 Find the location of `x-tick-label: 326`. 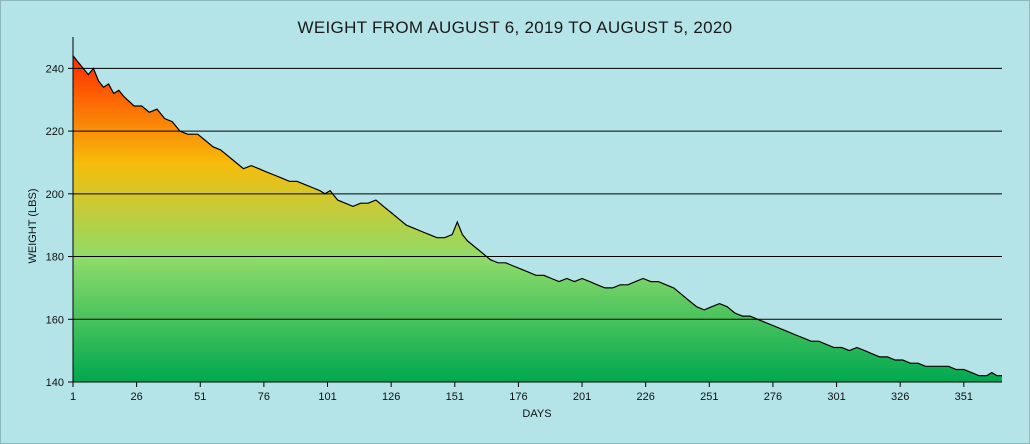

x-tick-label: 326 is located at coordinates (900, 397).